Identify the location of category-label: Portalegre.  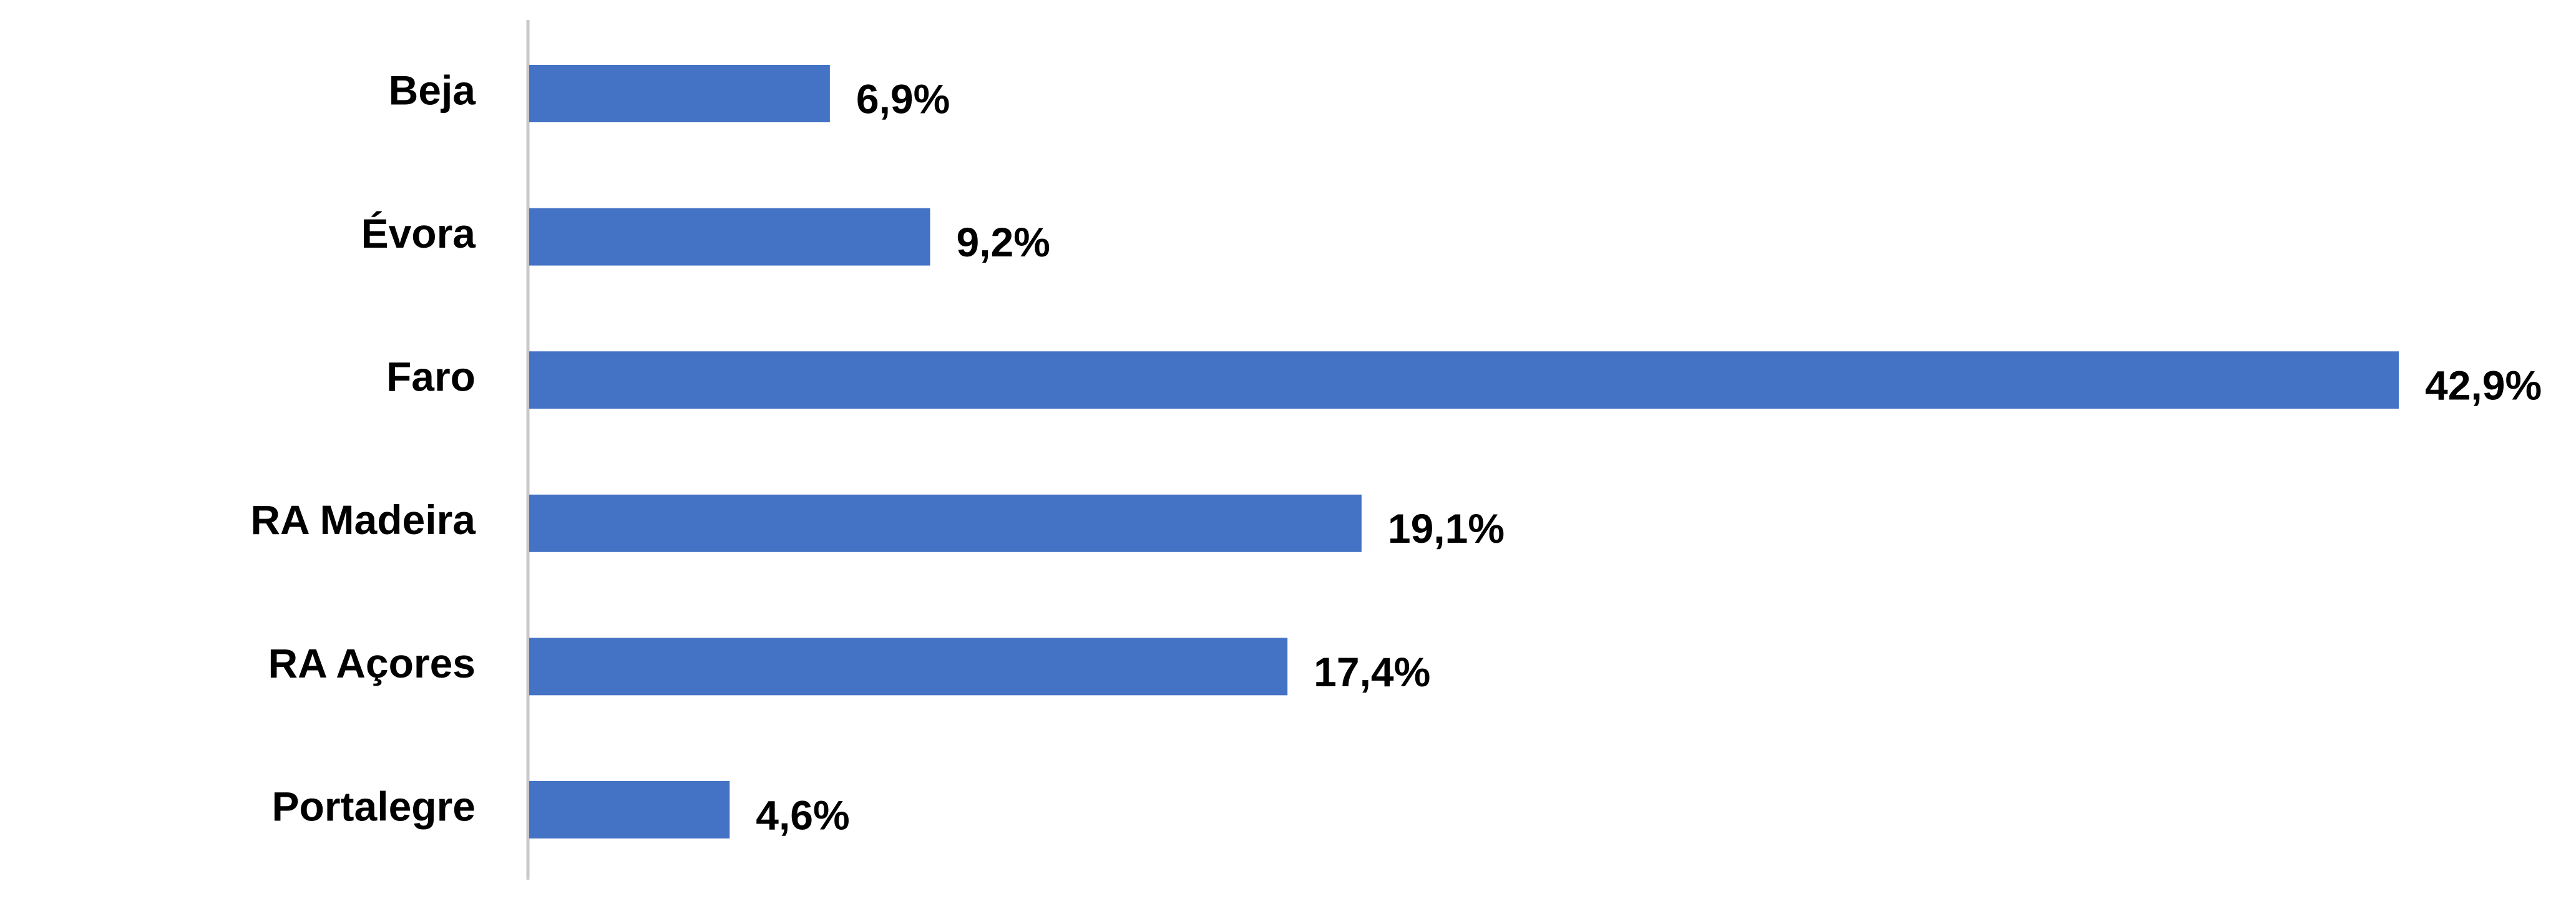
(374, 806).